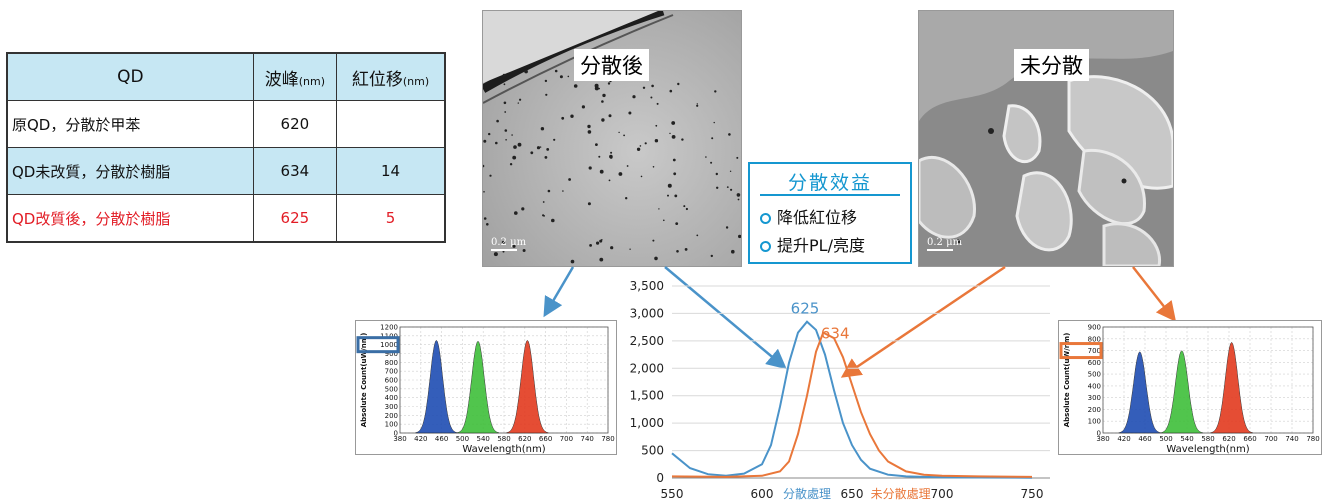 The width and height of the screenshot is (1325, 504). What do you see at coordinates (817, 217) in the screenshot?
I see `benefit-item-text: 降低紅位移` at bounding box center [817, 217].